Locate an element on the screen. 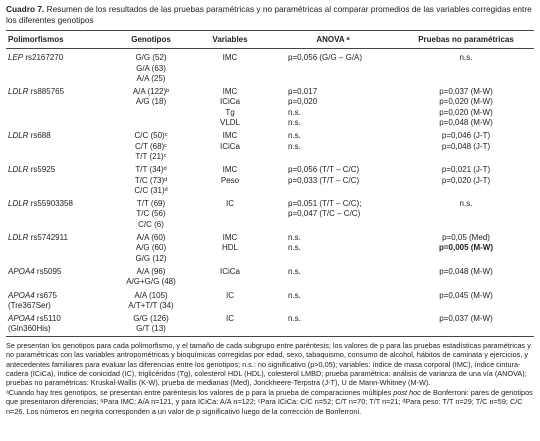 The width and height of the screenshot is (540, 441). snp-id: rs55903358 is located at coordinates (51, 204).